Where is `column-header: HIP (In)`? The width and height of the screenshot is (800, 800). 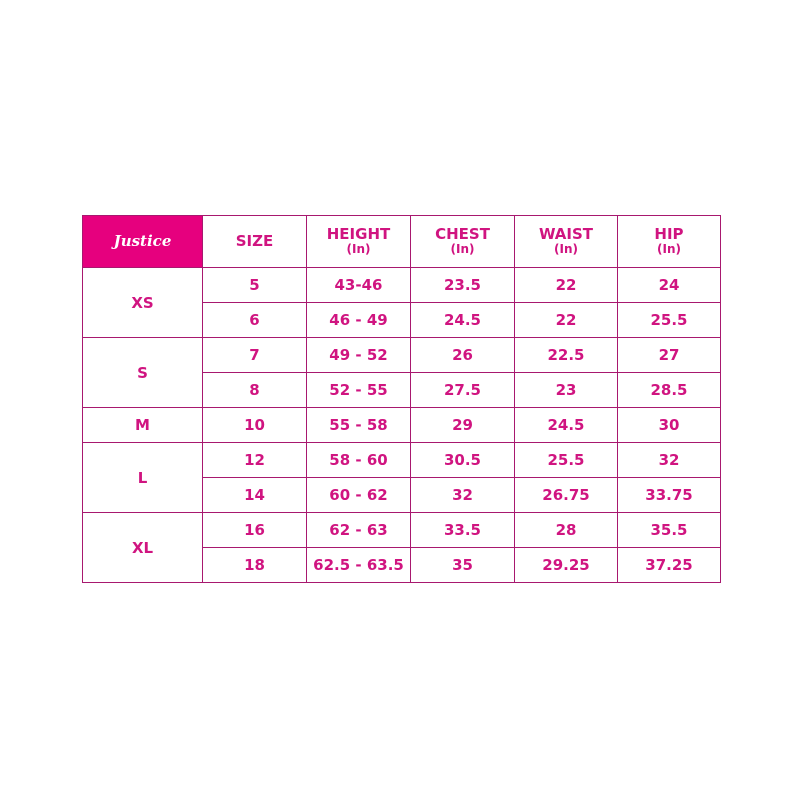
column-header: HIP (In) is located at coordinates (669, 241).